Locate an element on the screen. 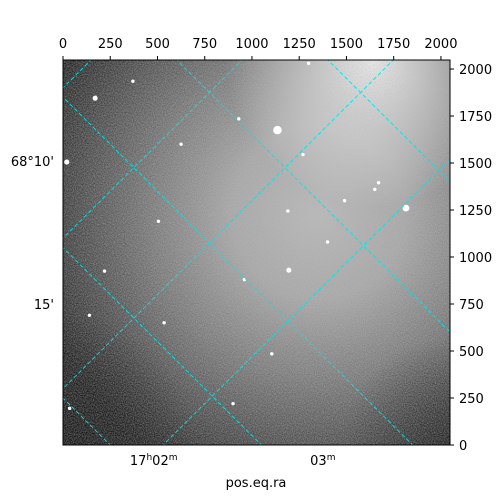  bottom-axis: 17h02m 03m is located at coordinates (233, 461).